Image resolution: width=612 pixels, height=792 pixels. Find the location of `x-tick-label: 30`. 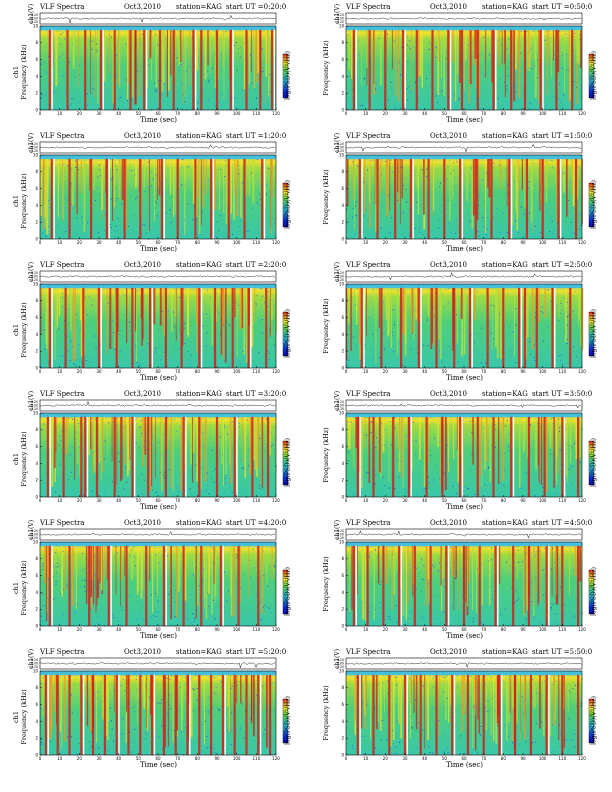

x-tick-label: 30 is located at coordinates (405, 500).